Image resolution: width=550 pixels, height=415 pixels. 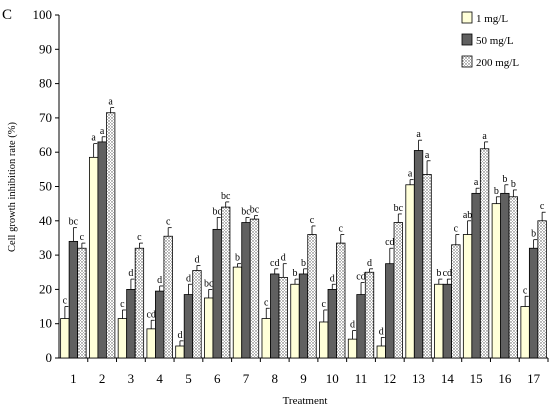 What do you see at coordinates (389, 378) in the screenshot?
I see `x-tick-label: 12` at bounding box center [389, 378].